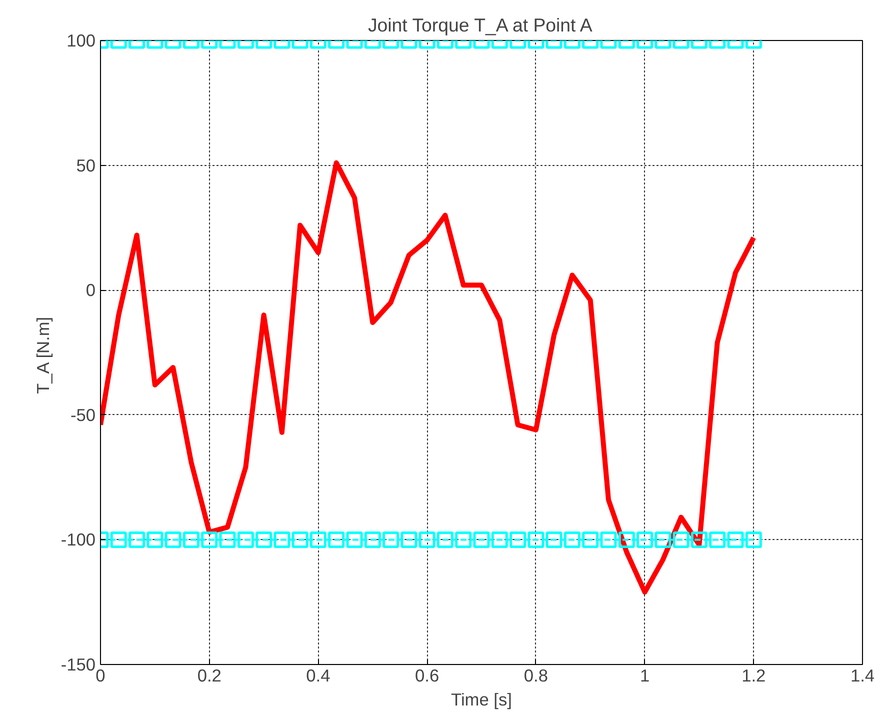  I want to click on x-tick-label: 0.4, so click(318, 676).